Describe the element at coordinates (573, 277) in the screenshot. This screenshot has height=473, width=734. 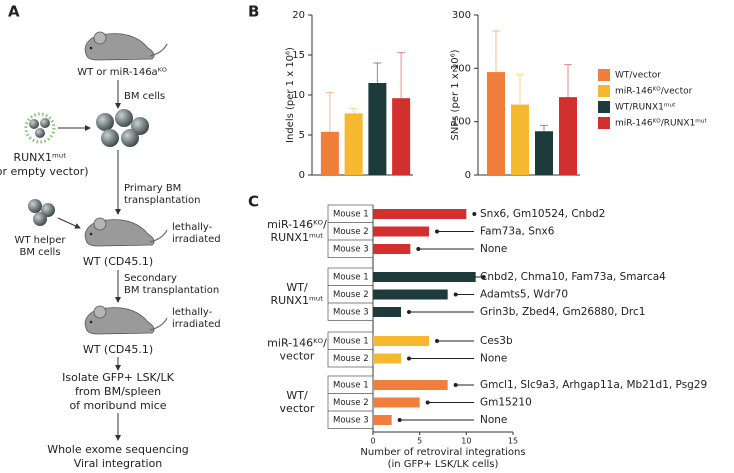
I see `gene-list: Cnbd2, Chma10, Fam73a, Smarca4` at that location.